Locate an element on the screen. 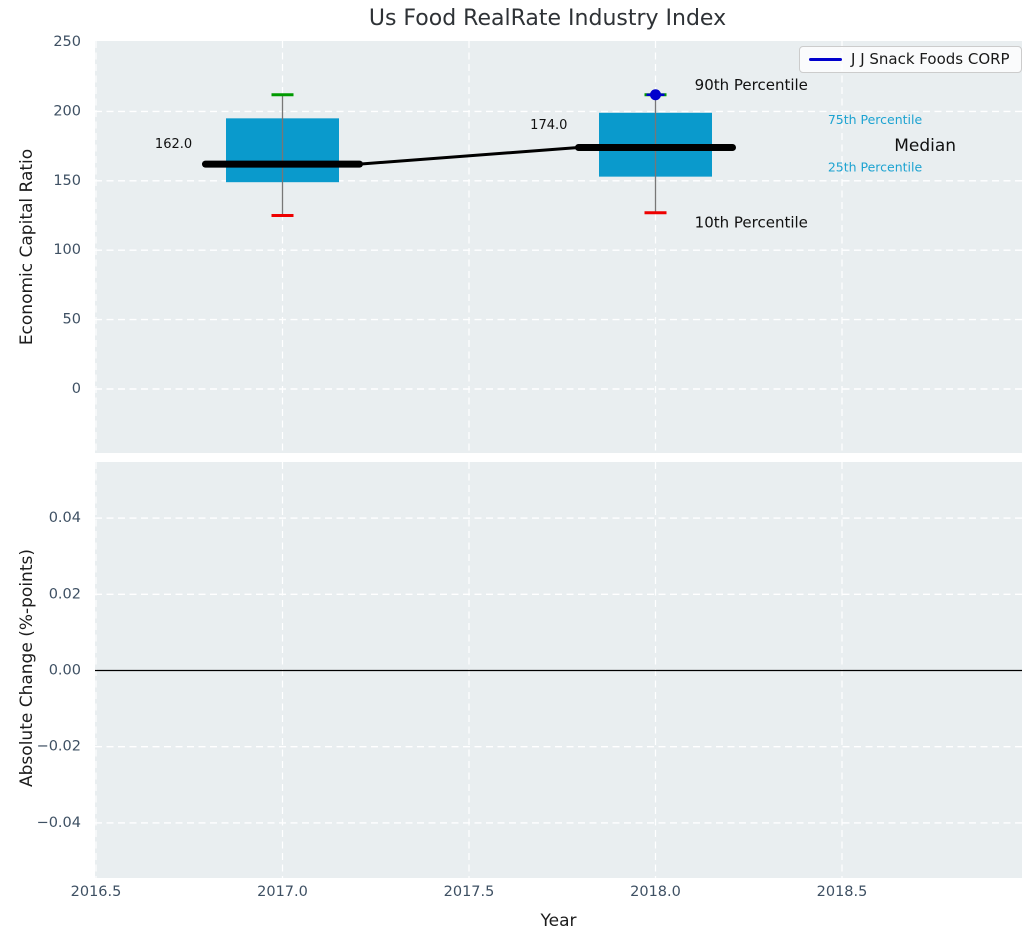 This screenshot has width=1034, height=942. ytick-bottom-0.00: 0.00 is located at coordinates (65, 671).